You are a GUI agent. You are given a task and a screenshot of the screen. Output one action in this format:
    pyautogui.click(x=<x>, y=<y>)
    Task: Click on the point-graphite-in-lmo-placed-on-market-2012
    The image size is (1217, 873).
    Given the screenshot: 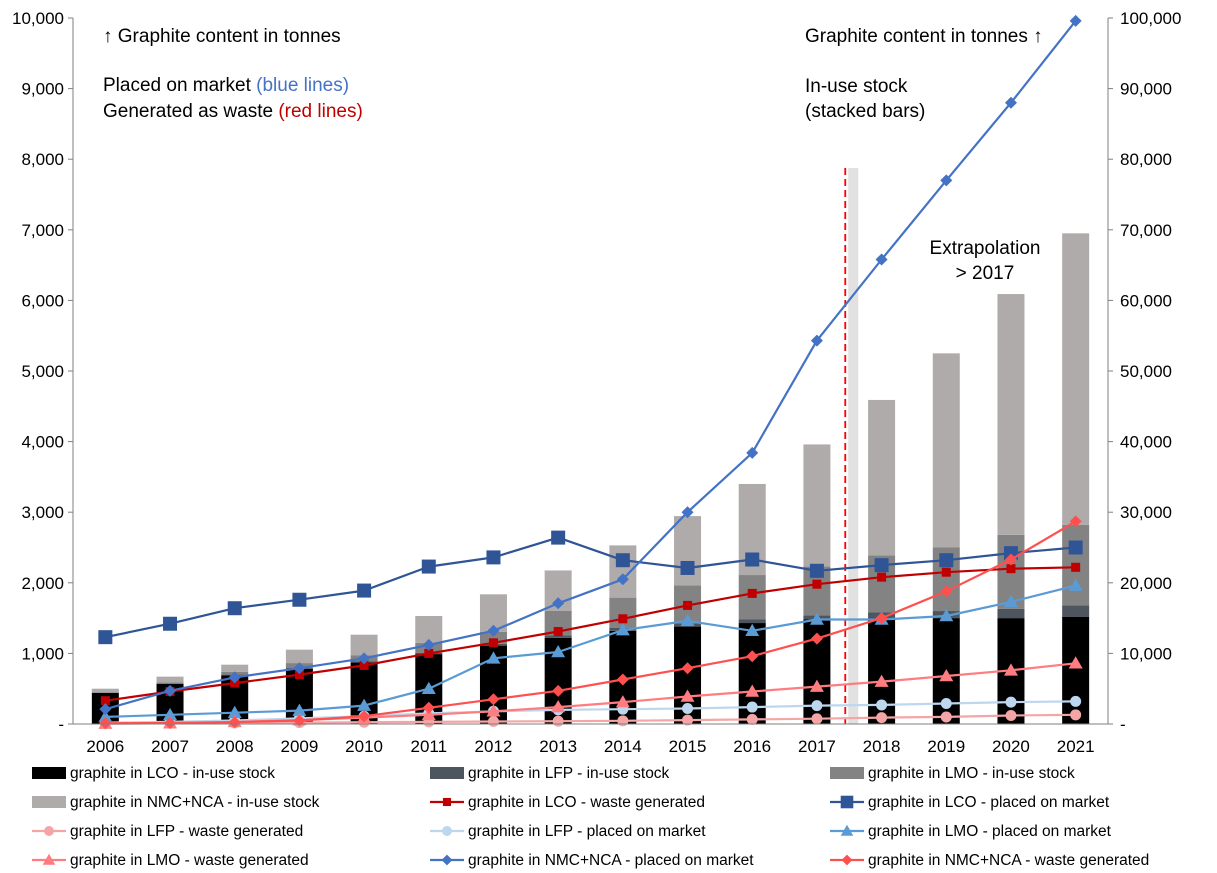 What is the action you would take?
    pyautogui.click(x=493, y=657)
    